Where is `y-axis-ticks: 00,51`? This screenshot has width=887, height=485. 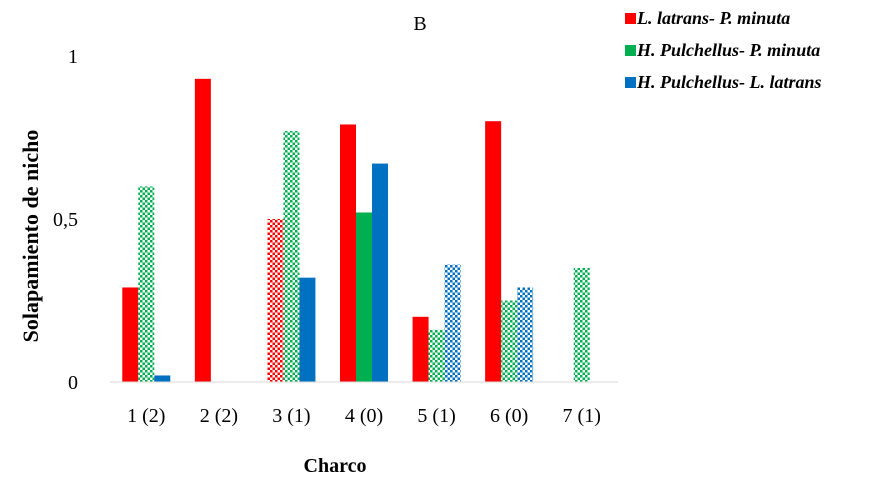 y-axis-ticks: 00,51 is located at coordinates (65, 220).